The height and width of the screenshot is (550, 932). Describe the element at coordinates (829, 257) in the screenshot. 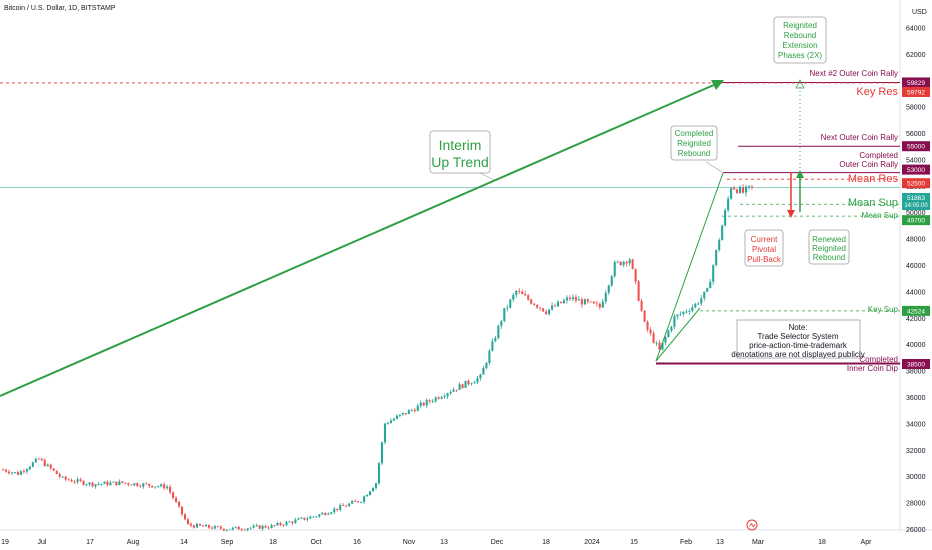

I see `rr-line-3: Rebound` at that location.